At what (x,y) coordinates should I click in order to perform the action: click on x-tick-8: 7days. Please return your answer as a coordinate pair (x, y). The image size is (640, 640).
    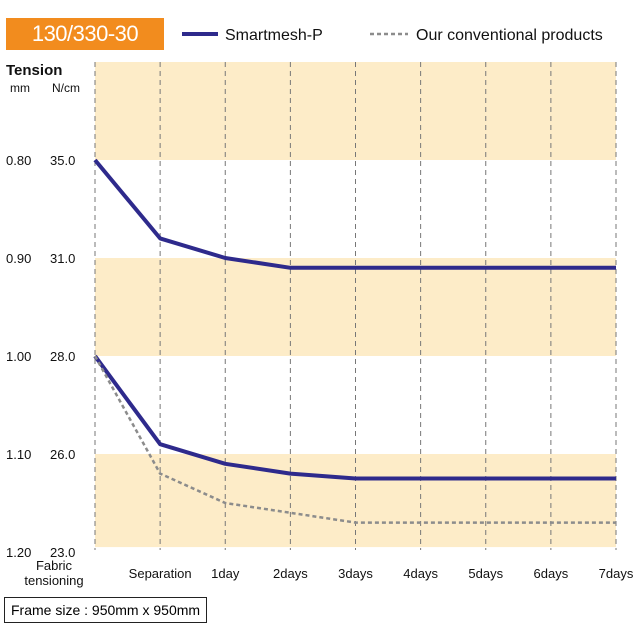
    Looking at the image, I should click on (616, 573).